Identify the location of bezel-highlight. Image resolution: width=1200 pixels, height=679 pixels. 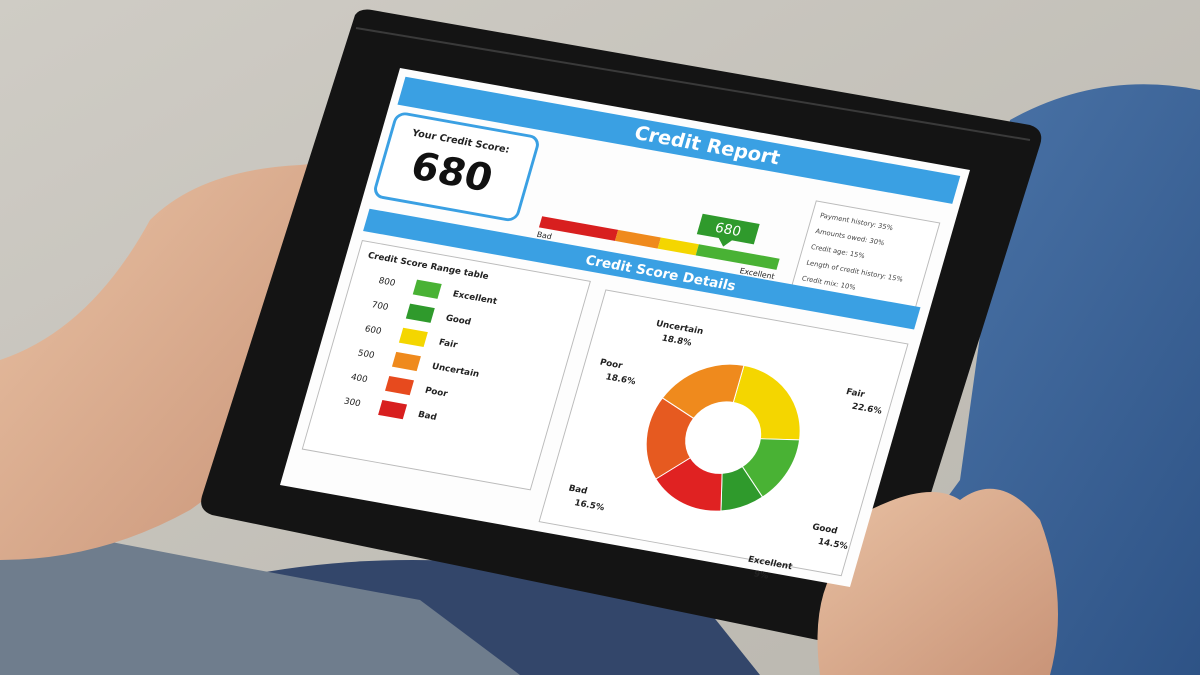
(693, 84).